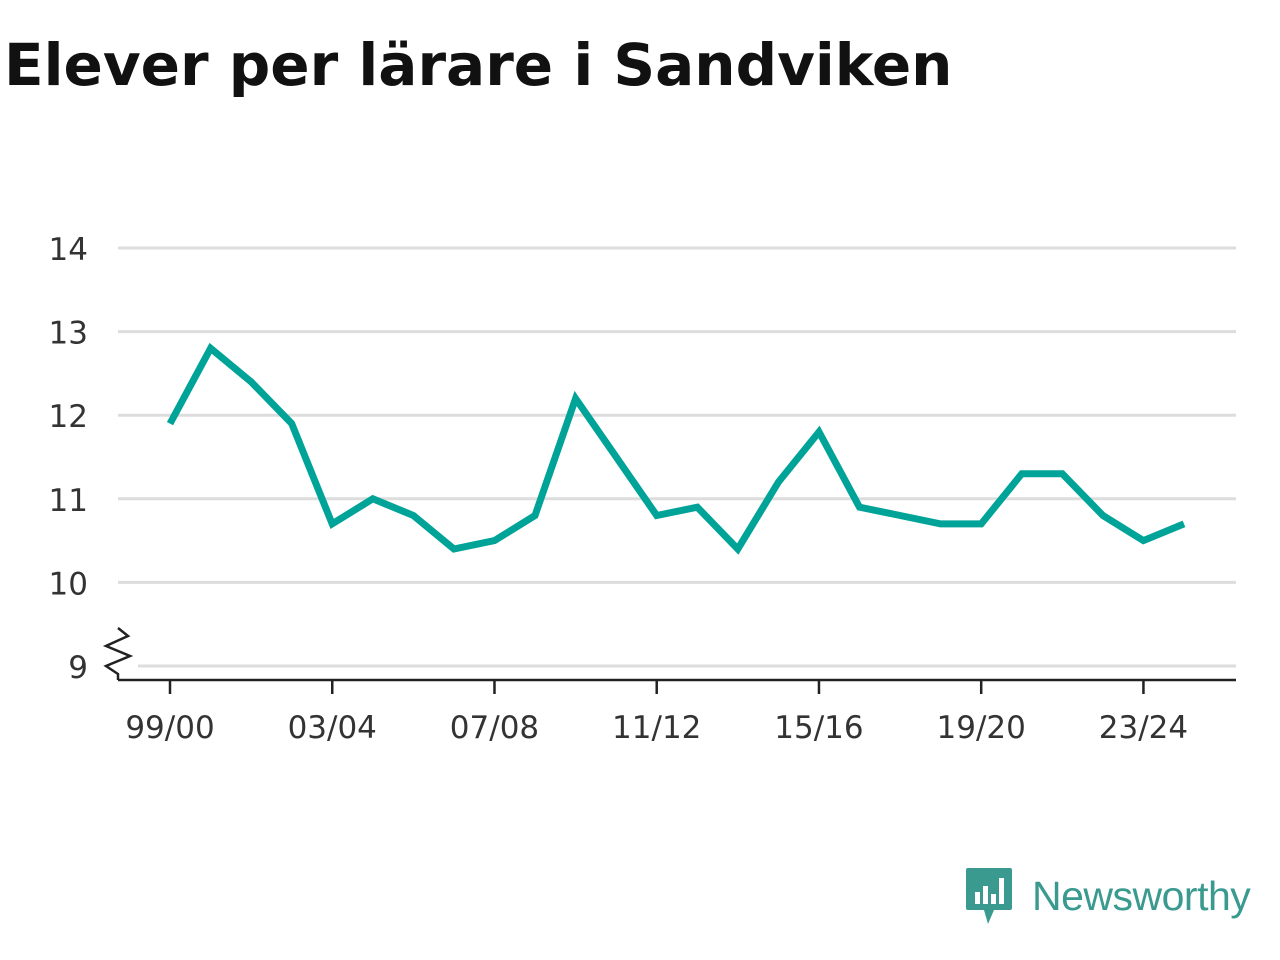 This screenshot has width=1280, height=960. I want to click on y-tick-label: 12, so click(68, 417).